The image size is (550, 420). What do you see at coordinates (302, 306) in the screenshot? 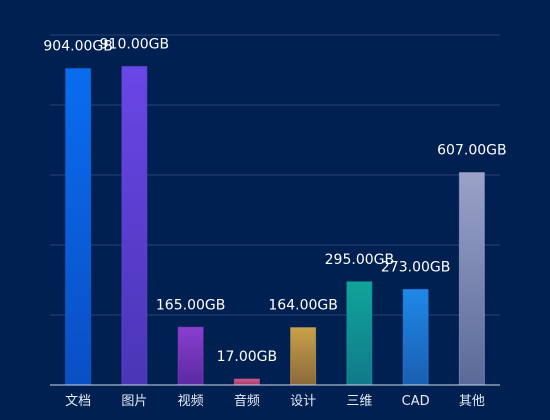
I see `data-label-4: 164.00GB` at bounding box center [302, 306].